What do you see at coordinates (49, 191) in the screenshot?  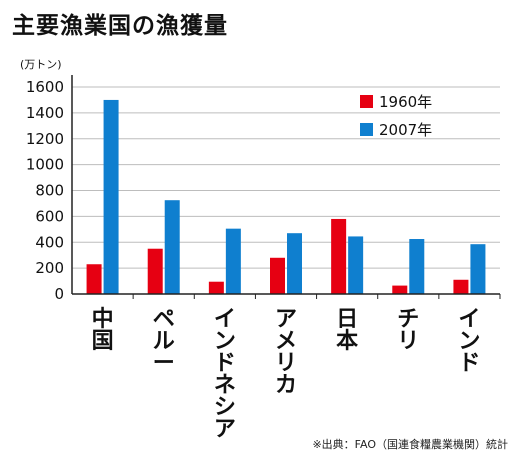 I see `y-tick-label: 800` at bounding box center [49, 191].